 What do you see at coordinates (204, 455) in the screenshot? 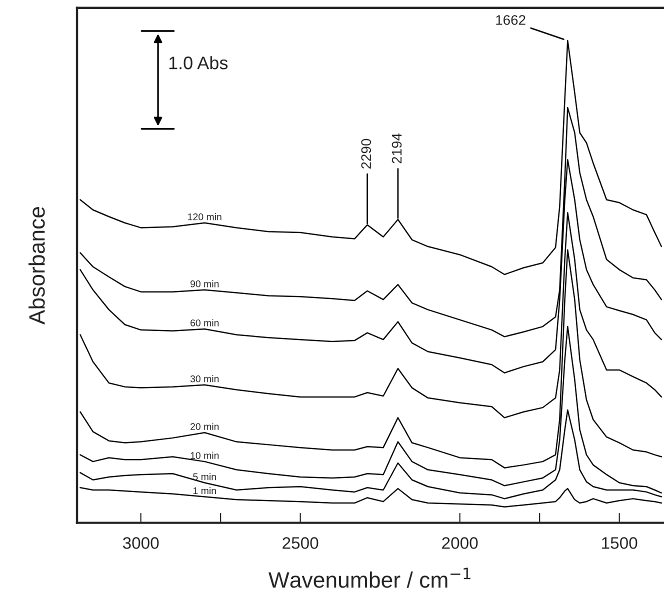
I see `series-label: 10 min` at bounding box center [204, 455].